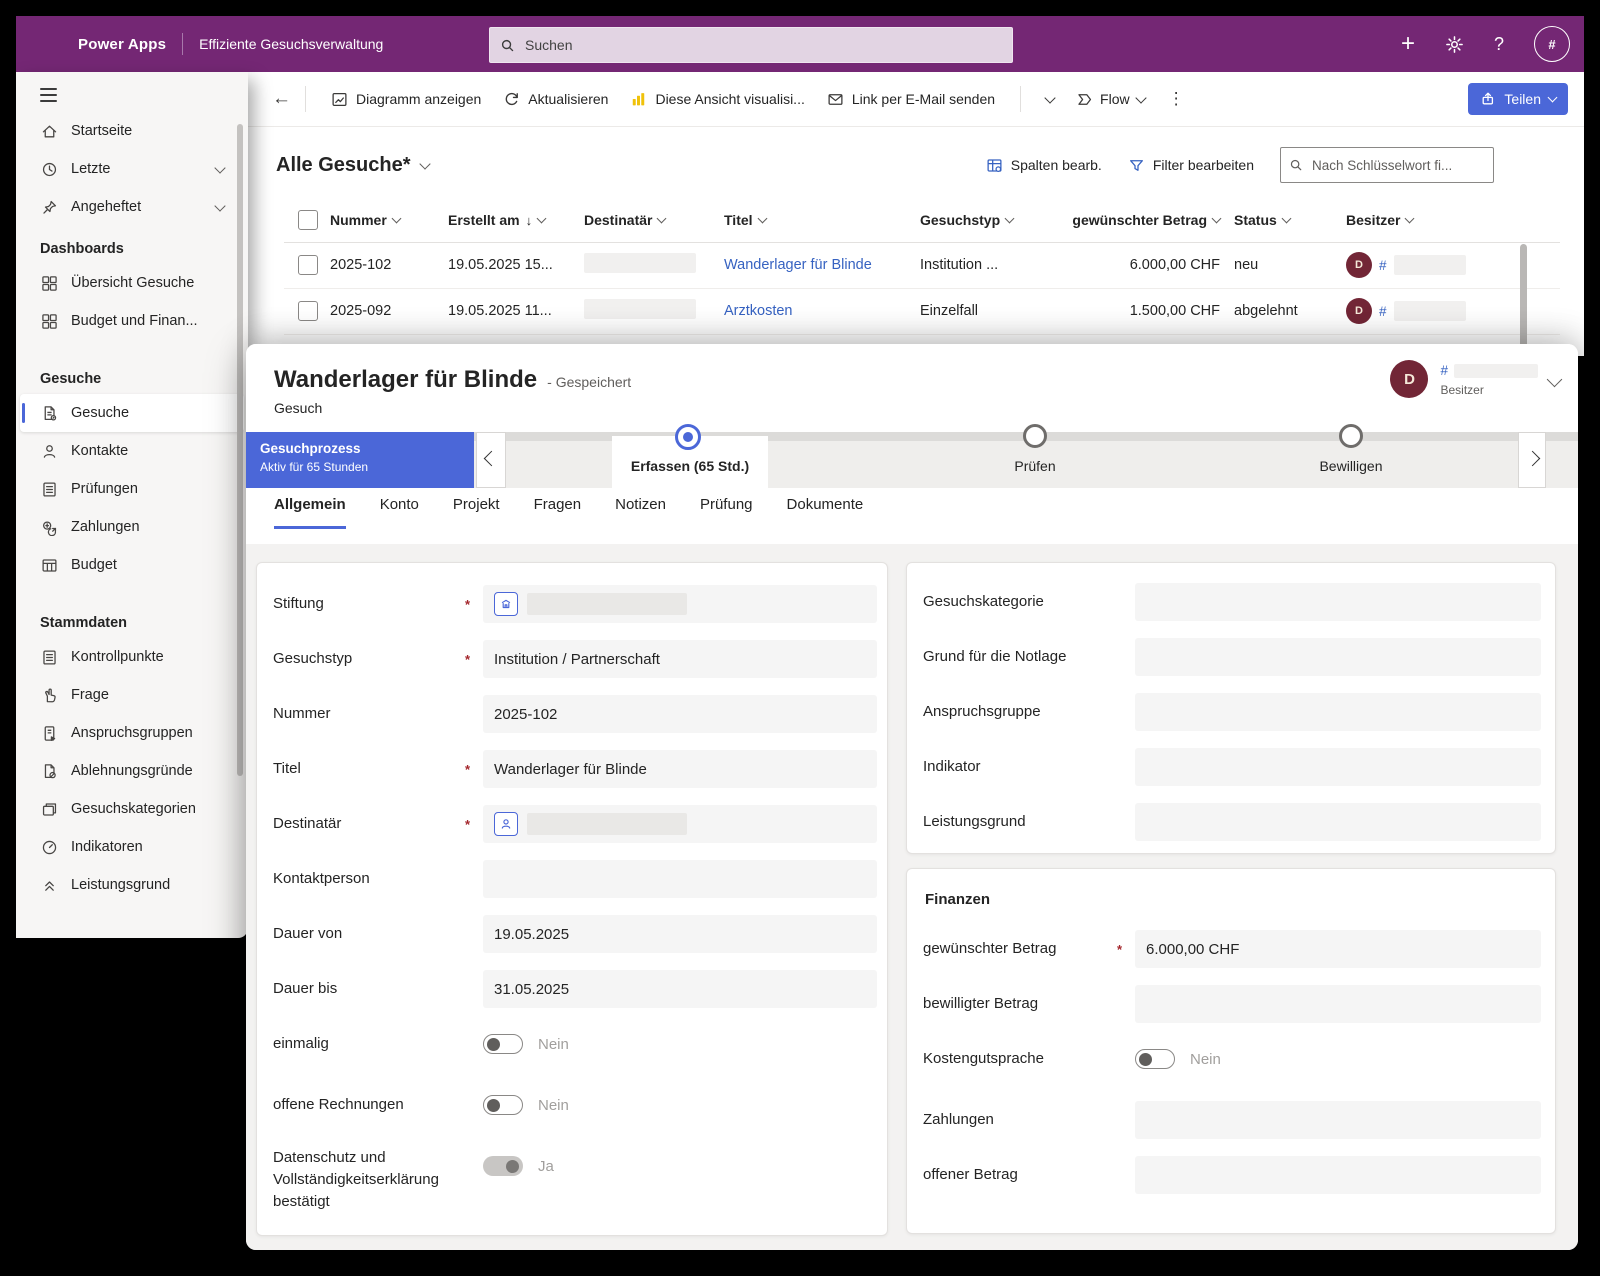  Describe the element at coordinates (132, 131) in the screenshot. I see `sidebar-item-startseite: Startseite` at that location.